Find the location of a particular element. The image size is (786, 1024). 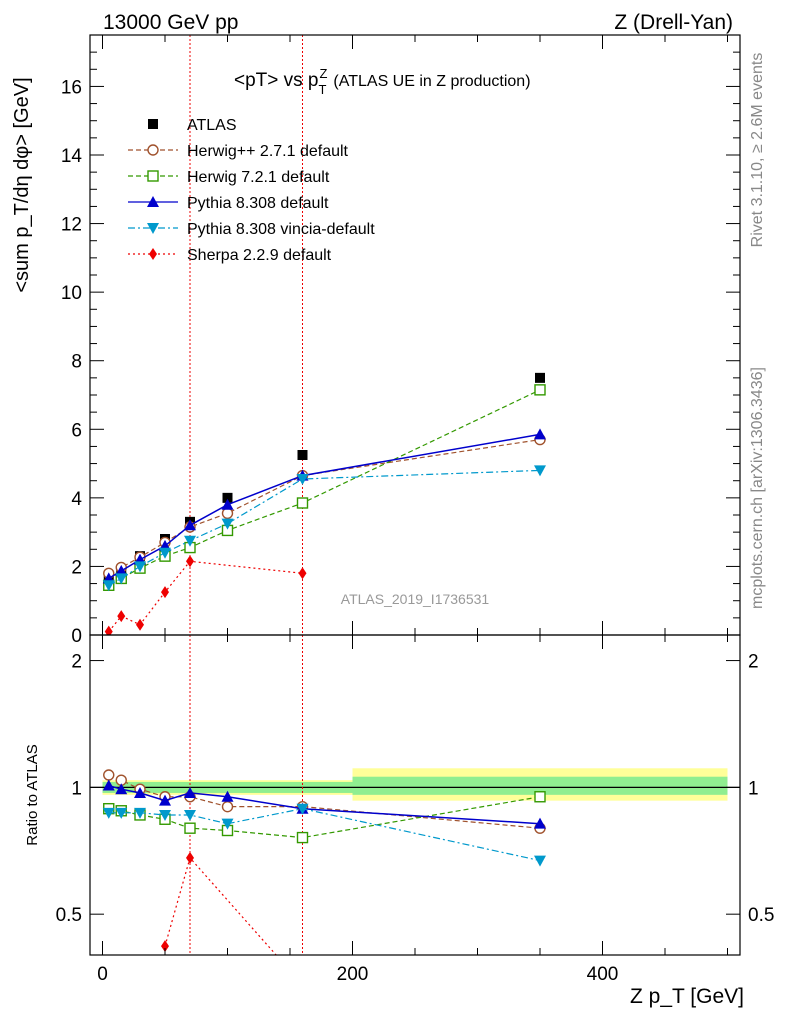

x-tick-label: 0 is located at coordinates (102, 974).